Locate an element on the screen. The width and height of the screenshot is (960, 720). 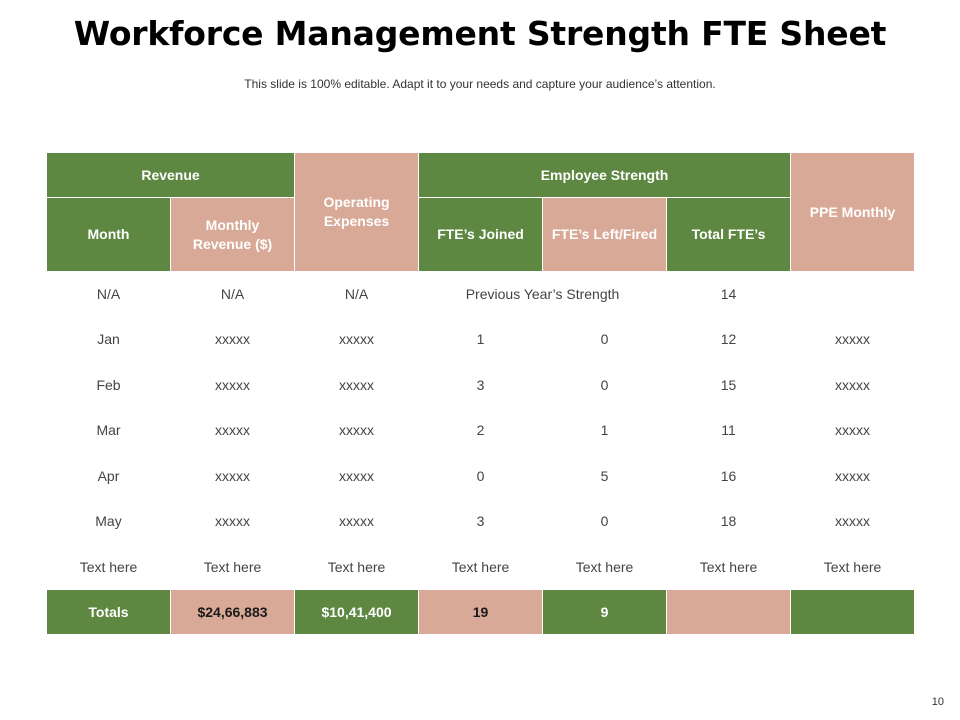
cell-month: Text here is located at coordinates (108, 567).